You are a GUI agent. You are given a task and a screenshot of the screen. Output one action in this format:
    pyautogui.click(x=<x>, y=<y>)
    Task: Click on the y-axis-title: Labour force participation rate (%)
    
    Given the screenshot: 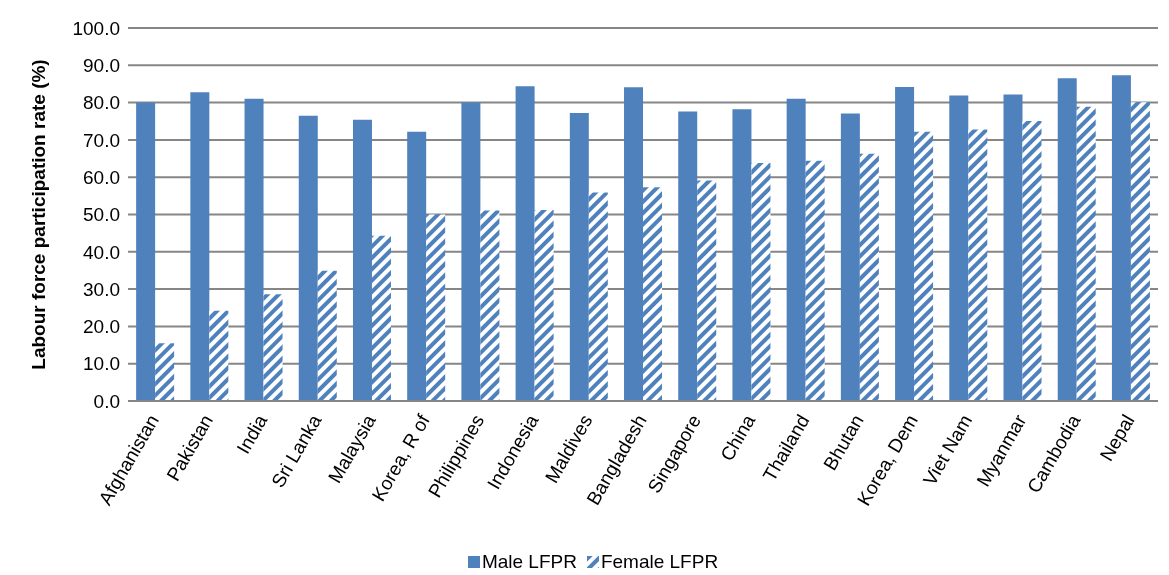 What is the action you would take?
    pyautogui.click(x=38, y=214)
    